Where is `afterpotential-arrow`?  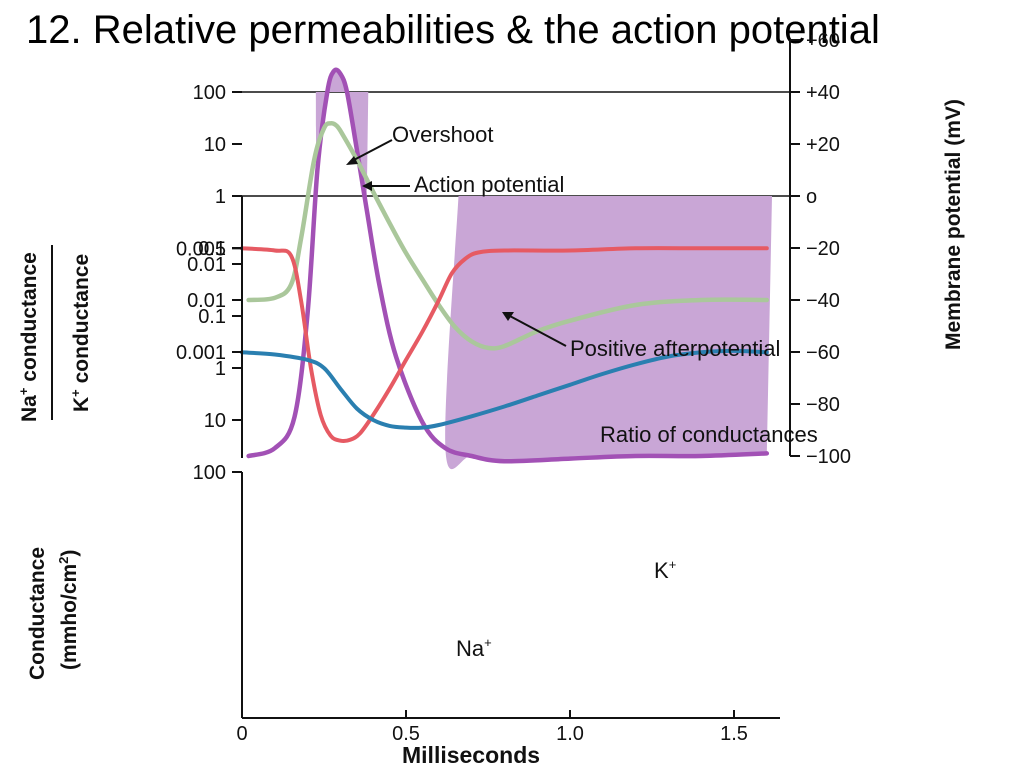 afterpotential-arrow is located at coordinates (537, 330).